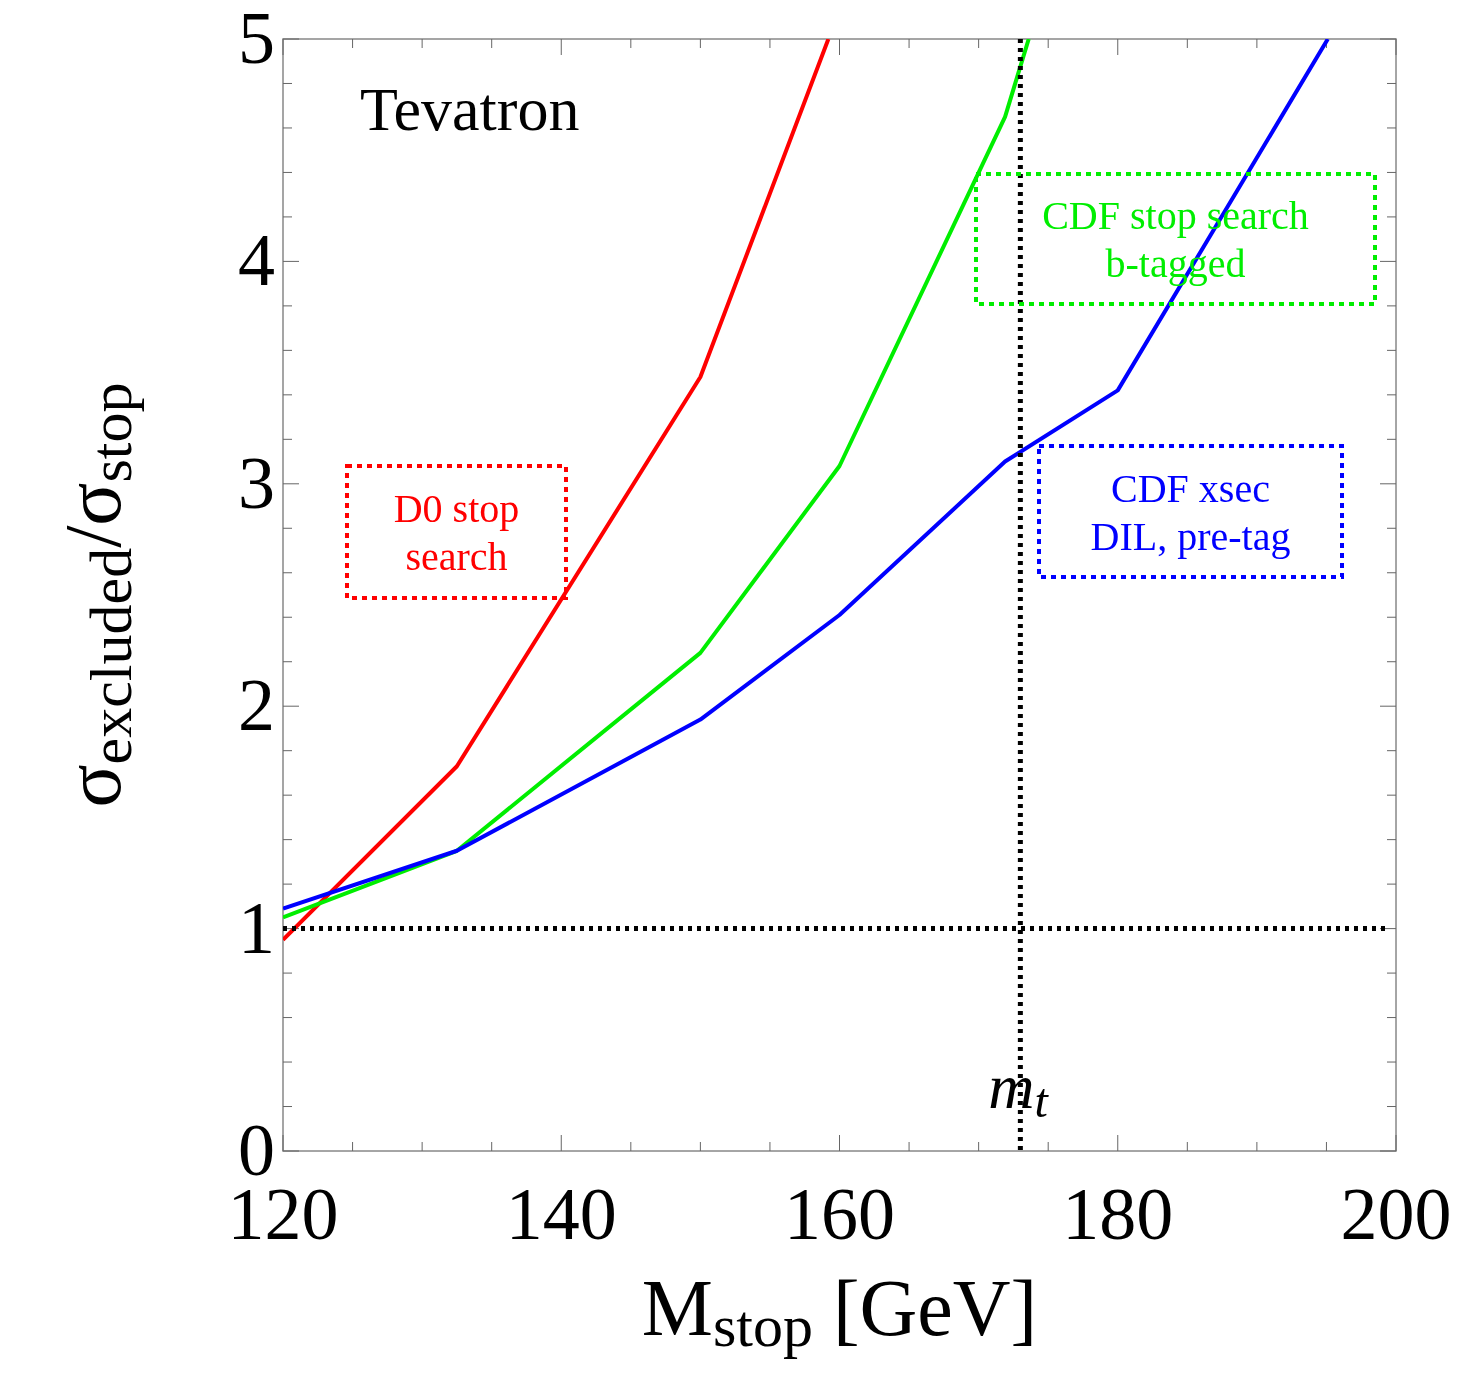 This screenshot has height=1376, width=1468. Describe the element at coordinates (256, 39) in the screenshot. I see `y-tick-label: 5` at that location.